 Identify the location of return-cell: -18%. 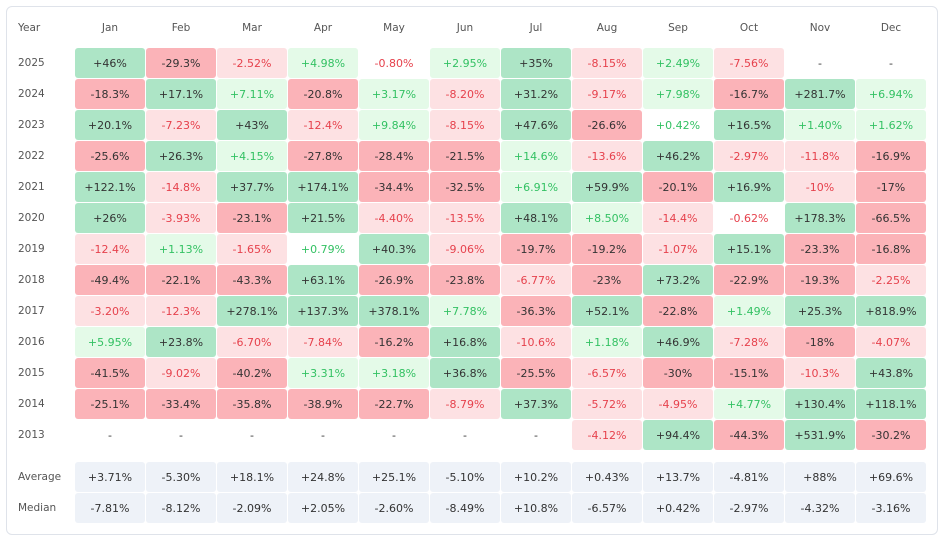
(820, 342).